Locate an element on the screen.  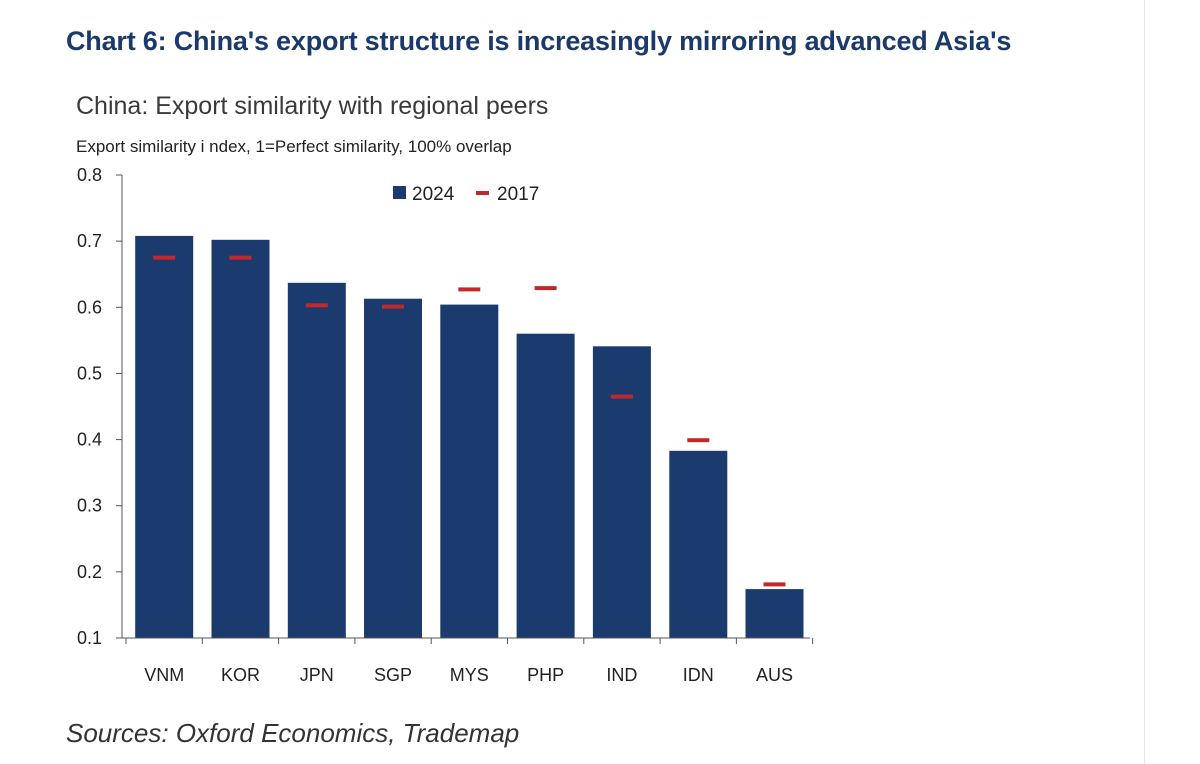
marker-2017-aus is located at coordinates (774, 584).